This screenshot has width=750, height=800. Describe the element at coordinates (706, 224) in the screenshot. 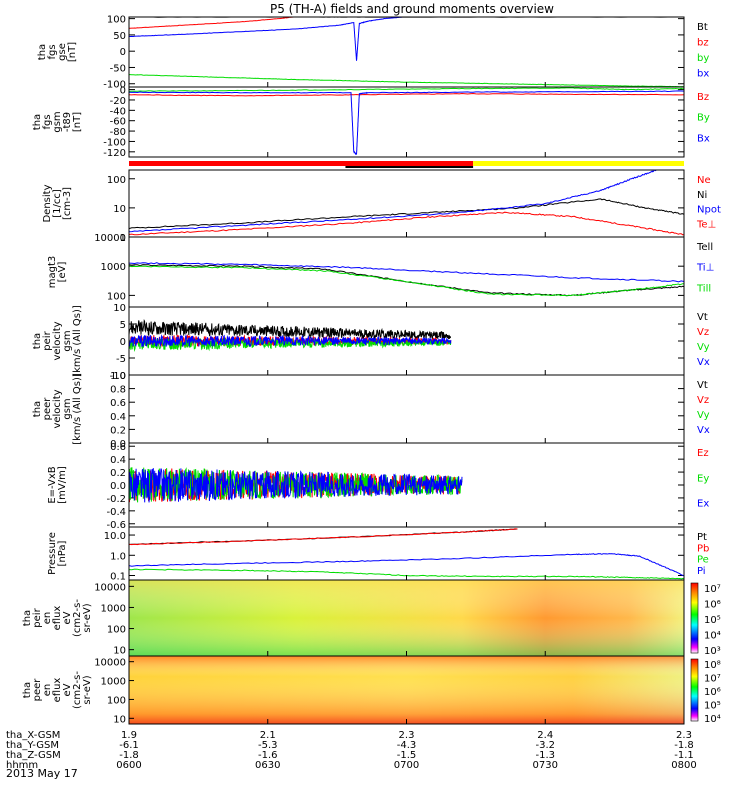

I see `legend-Te⊥: Te⊥` at that location.